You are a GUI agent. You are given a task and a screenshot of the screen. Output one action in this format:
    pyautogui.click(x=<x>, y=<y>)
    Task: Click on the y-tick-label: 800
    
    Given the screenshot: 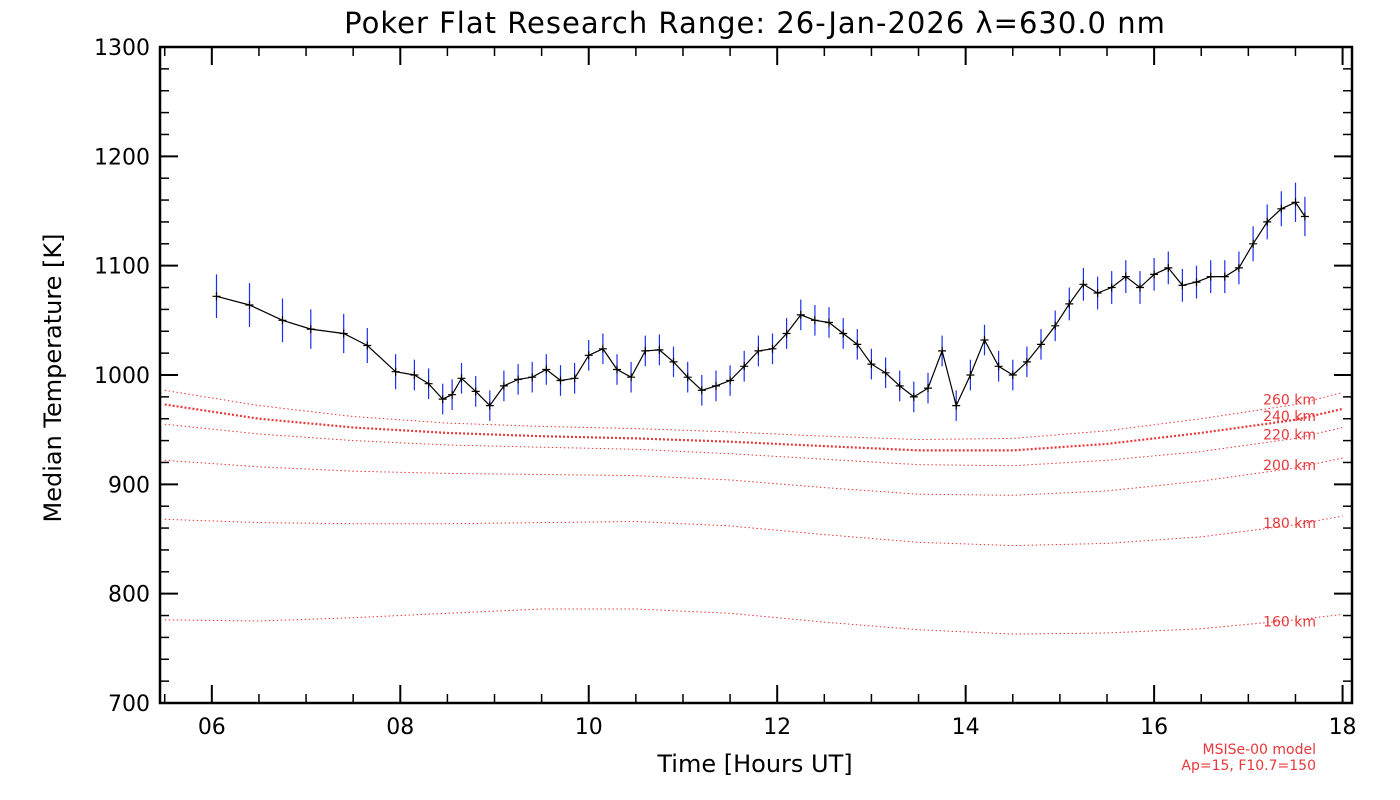 What is the action you would take?
    pyautogui.click(x=129, y=595)
    